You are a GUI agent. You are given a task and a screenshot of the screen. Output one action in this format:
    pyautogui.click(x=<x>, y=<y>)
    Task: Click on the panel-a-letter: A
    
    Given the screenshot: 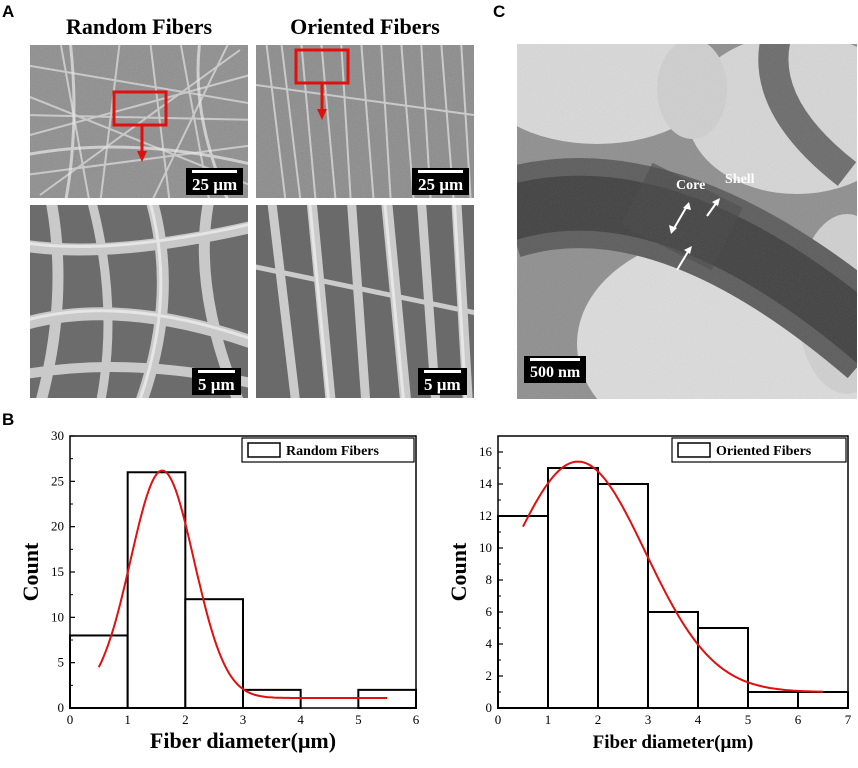 What is the action you would take?
    pyautogui.click(x=8, y=11)
    